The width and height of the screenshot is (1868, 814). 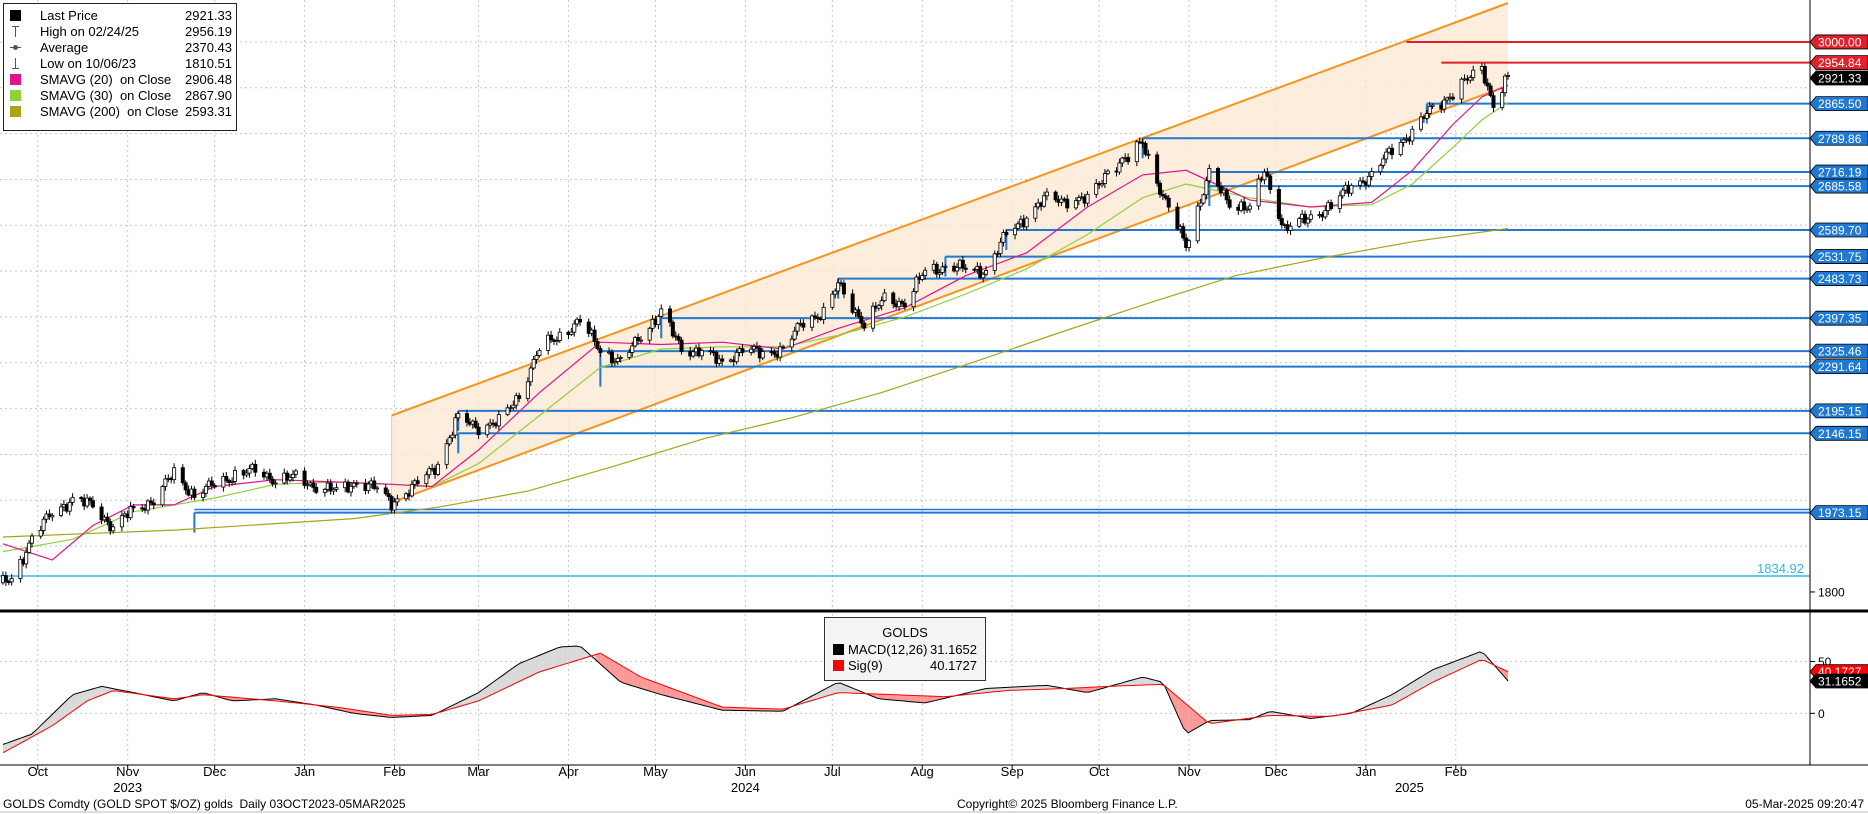 I want to click on legend-item-high: High on 02/24/25 2956.19, so click(x=121, y=32).